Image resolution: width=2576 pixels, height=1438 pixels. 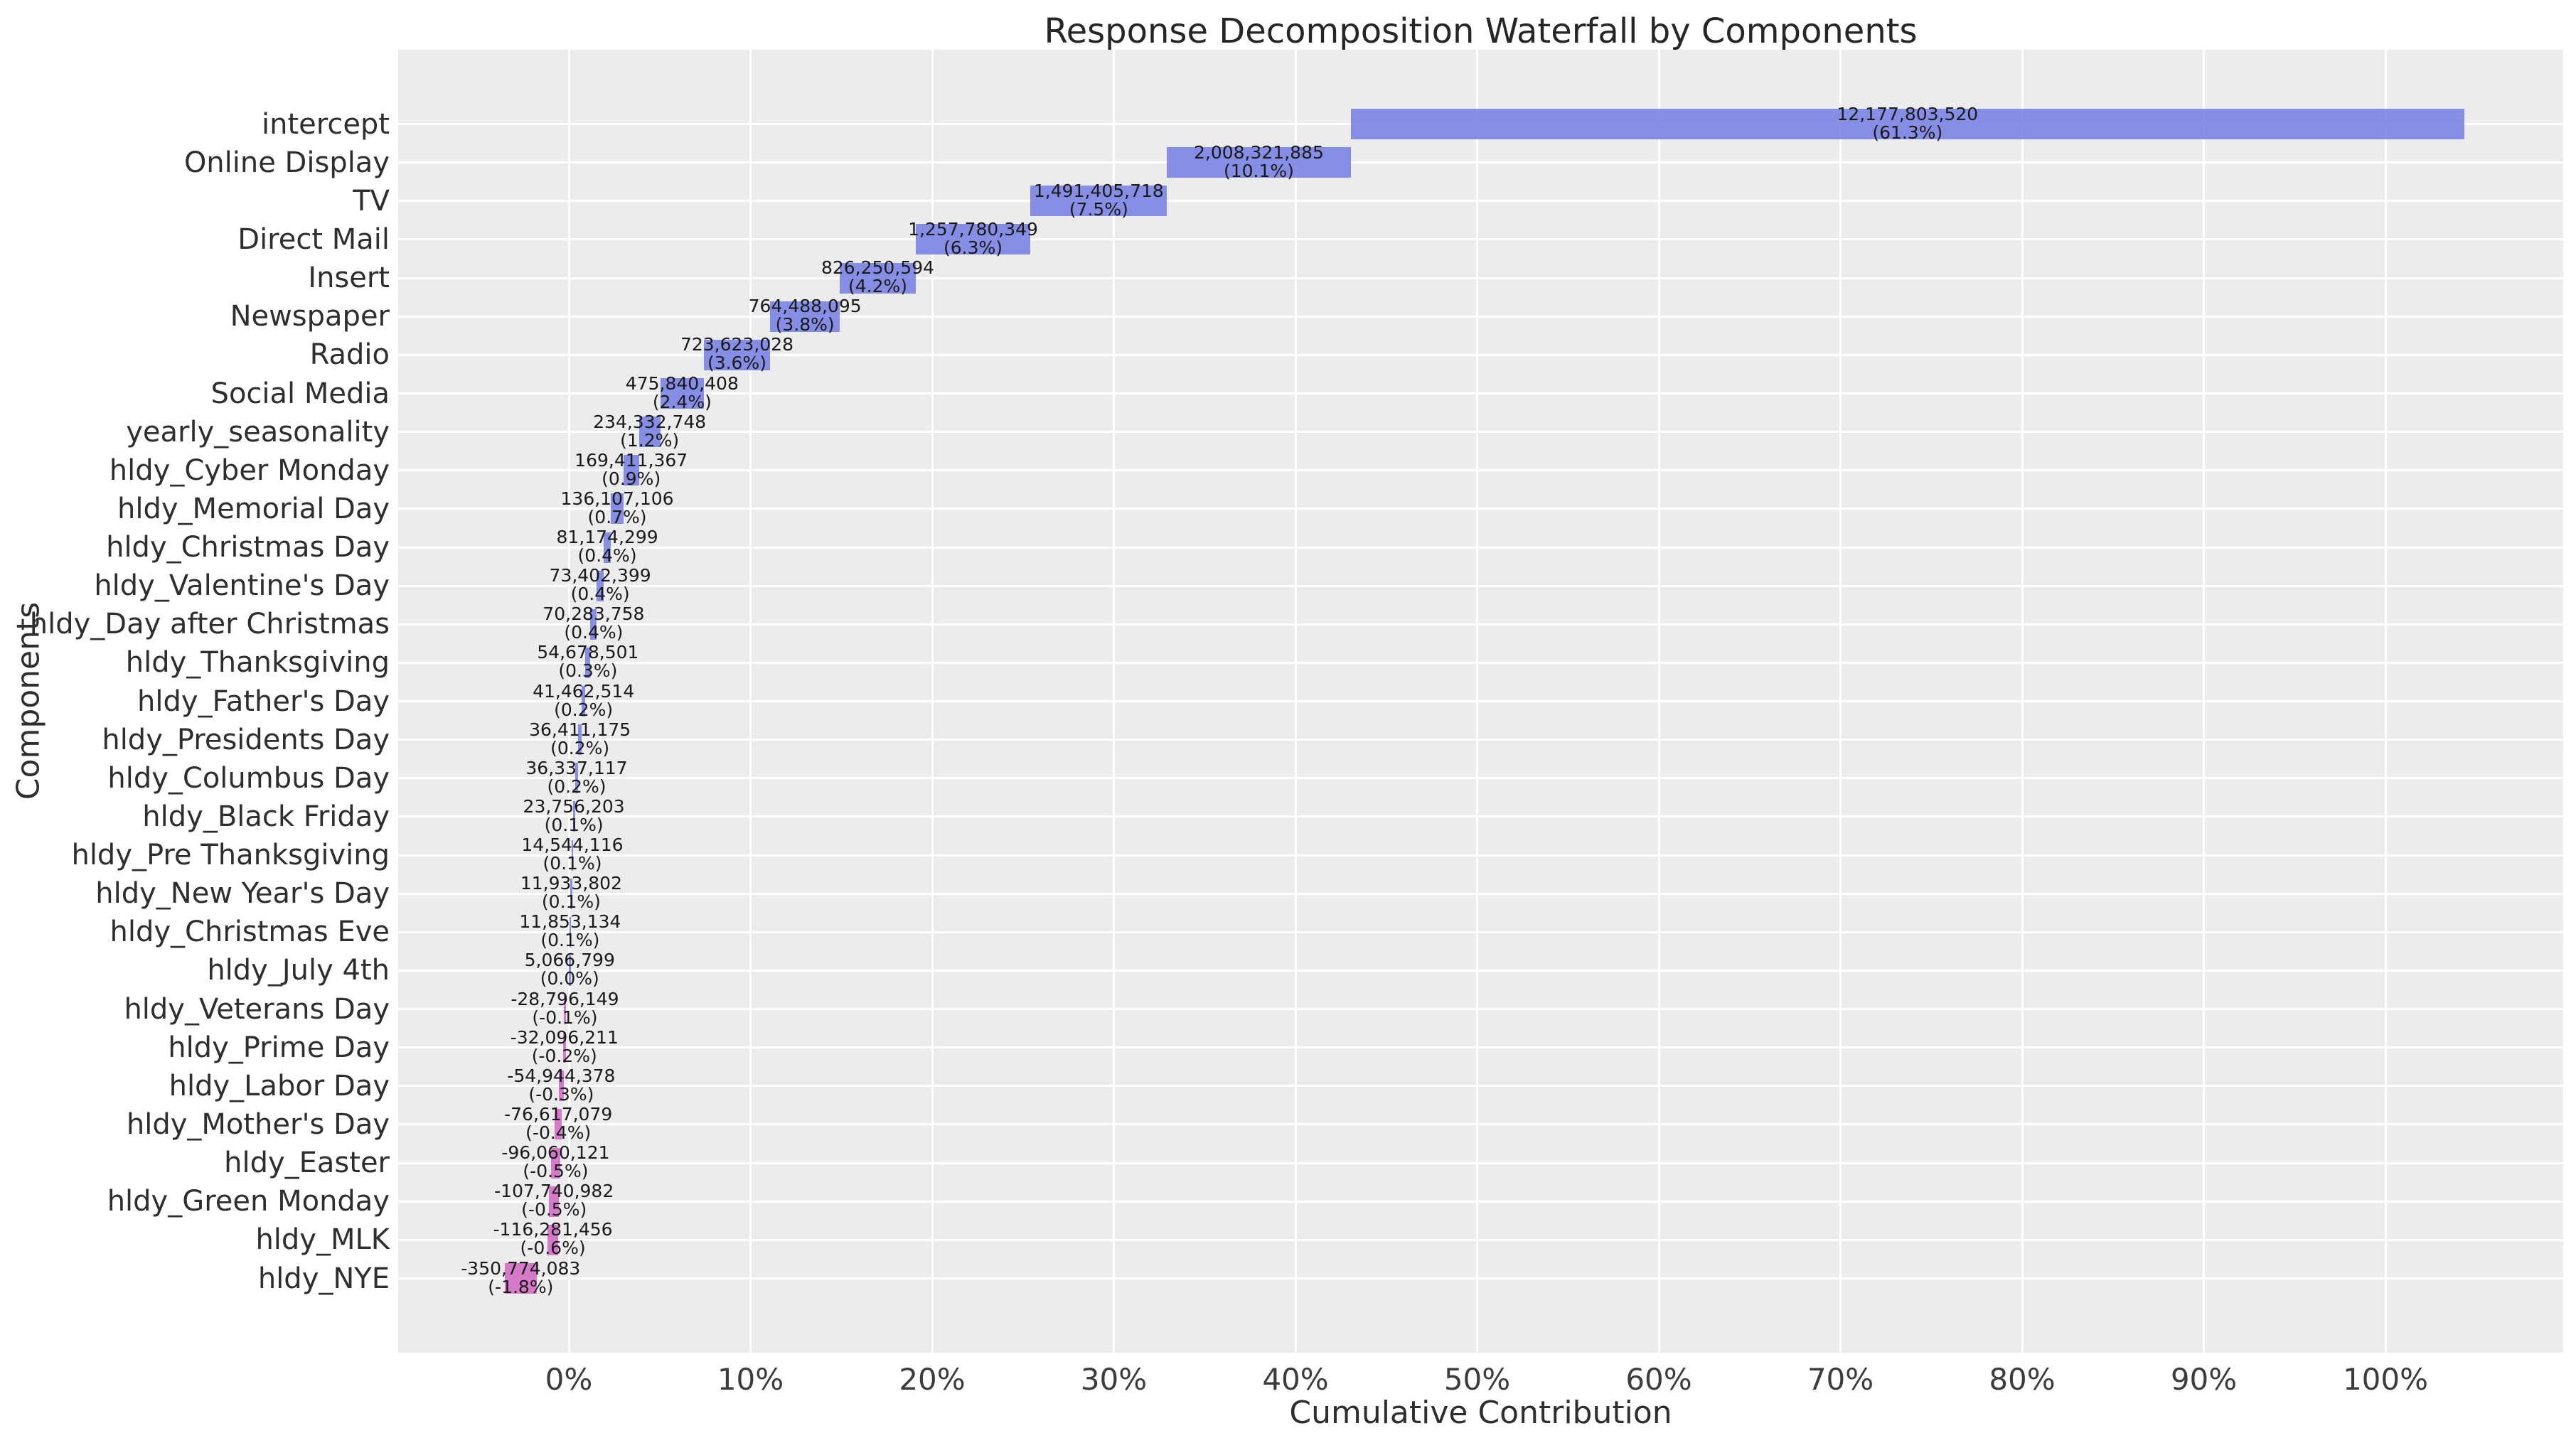 I want to click on category-label: hldy_Father's Day, so click(x=263, y=701).